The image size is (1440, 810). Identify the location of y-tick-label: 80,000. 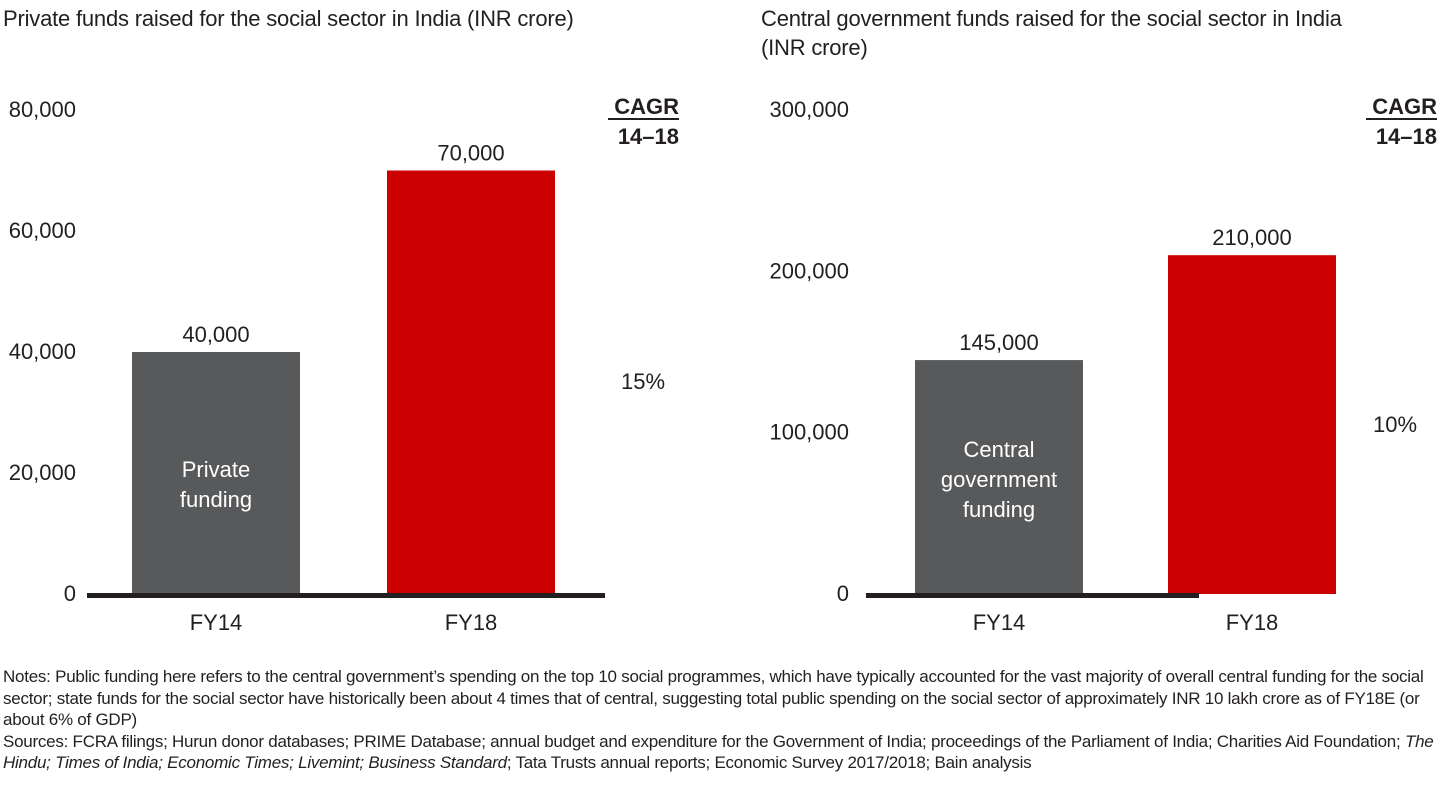
(42, 109).